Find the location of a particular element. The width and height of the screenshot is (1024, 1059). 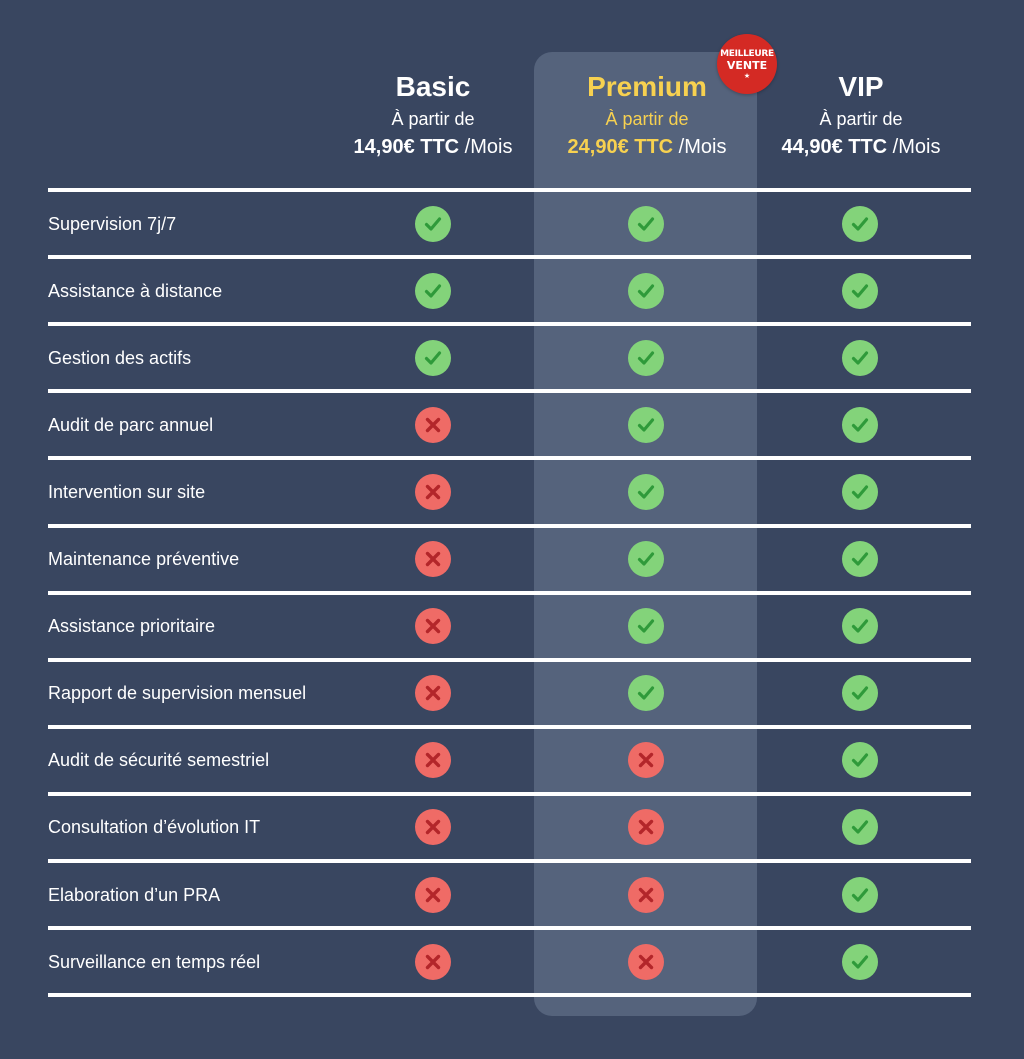

plan-price-amount: 44,90€ TTC is located at coordinates (834, 147).